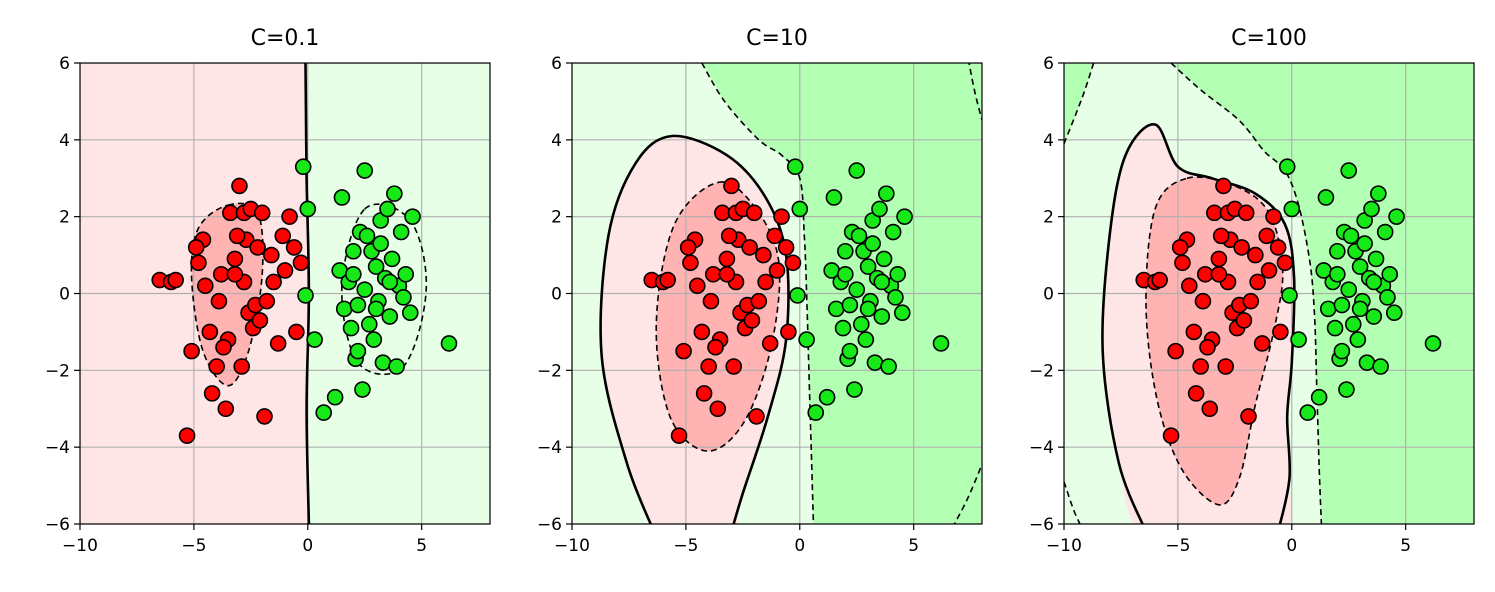 The image size is (1495, 592). What do you see at coordinates (556, 218) in the screenshot?
I see `y-tick-label: 2` at bounding box center [556, 218].